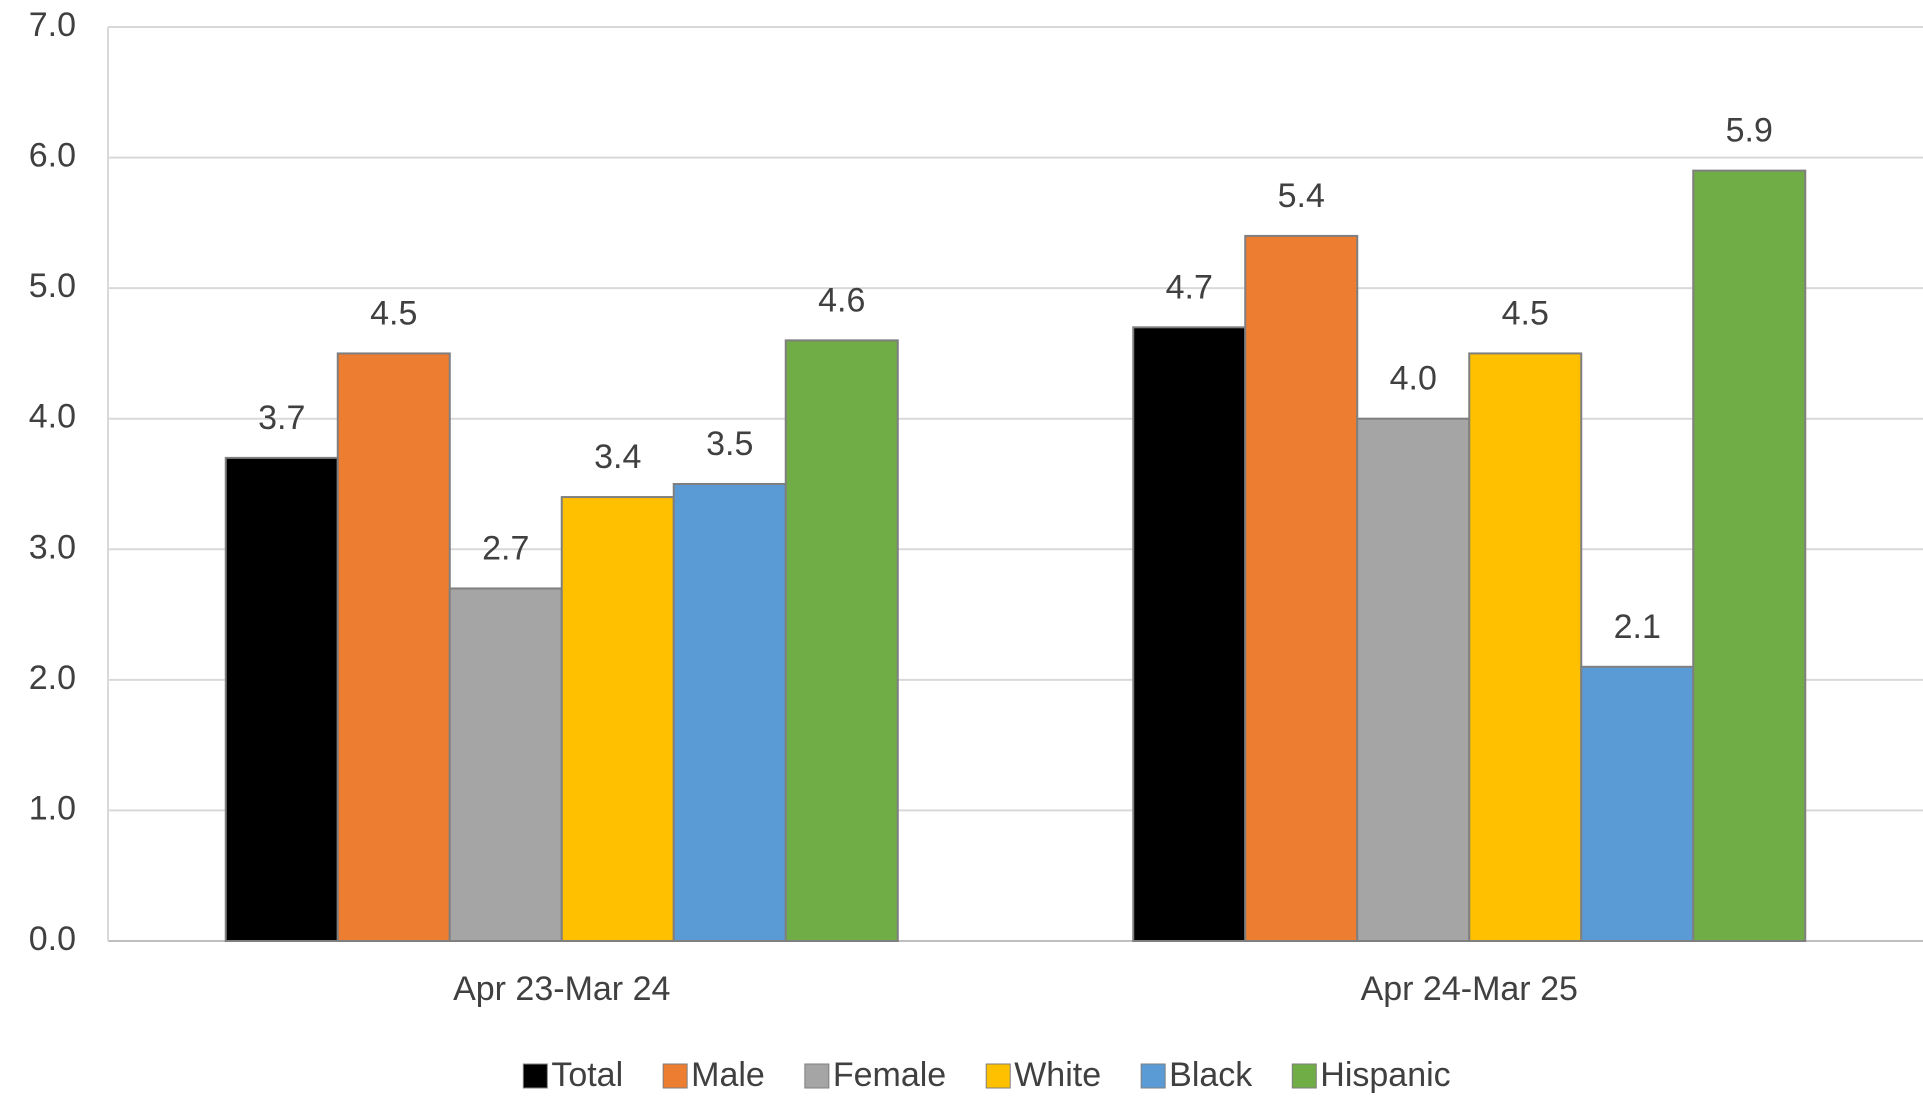 This screenshot has width=1923, height=1099. What do you see at coordinates (52, 25) in the screenshot?
I see `y-tick-label: 7.0` at bounding box center [52, 25].